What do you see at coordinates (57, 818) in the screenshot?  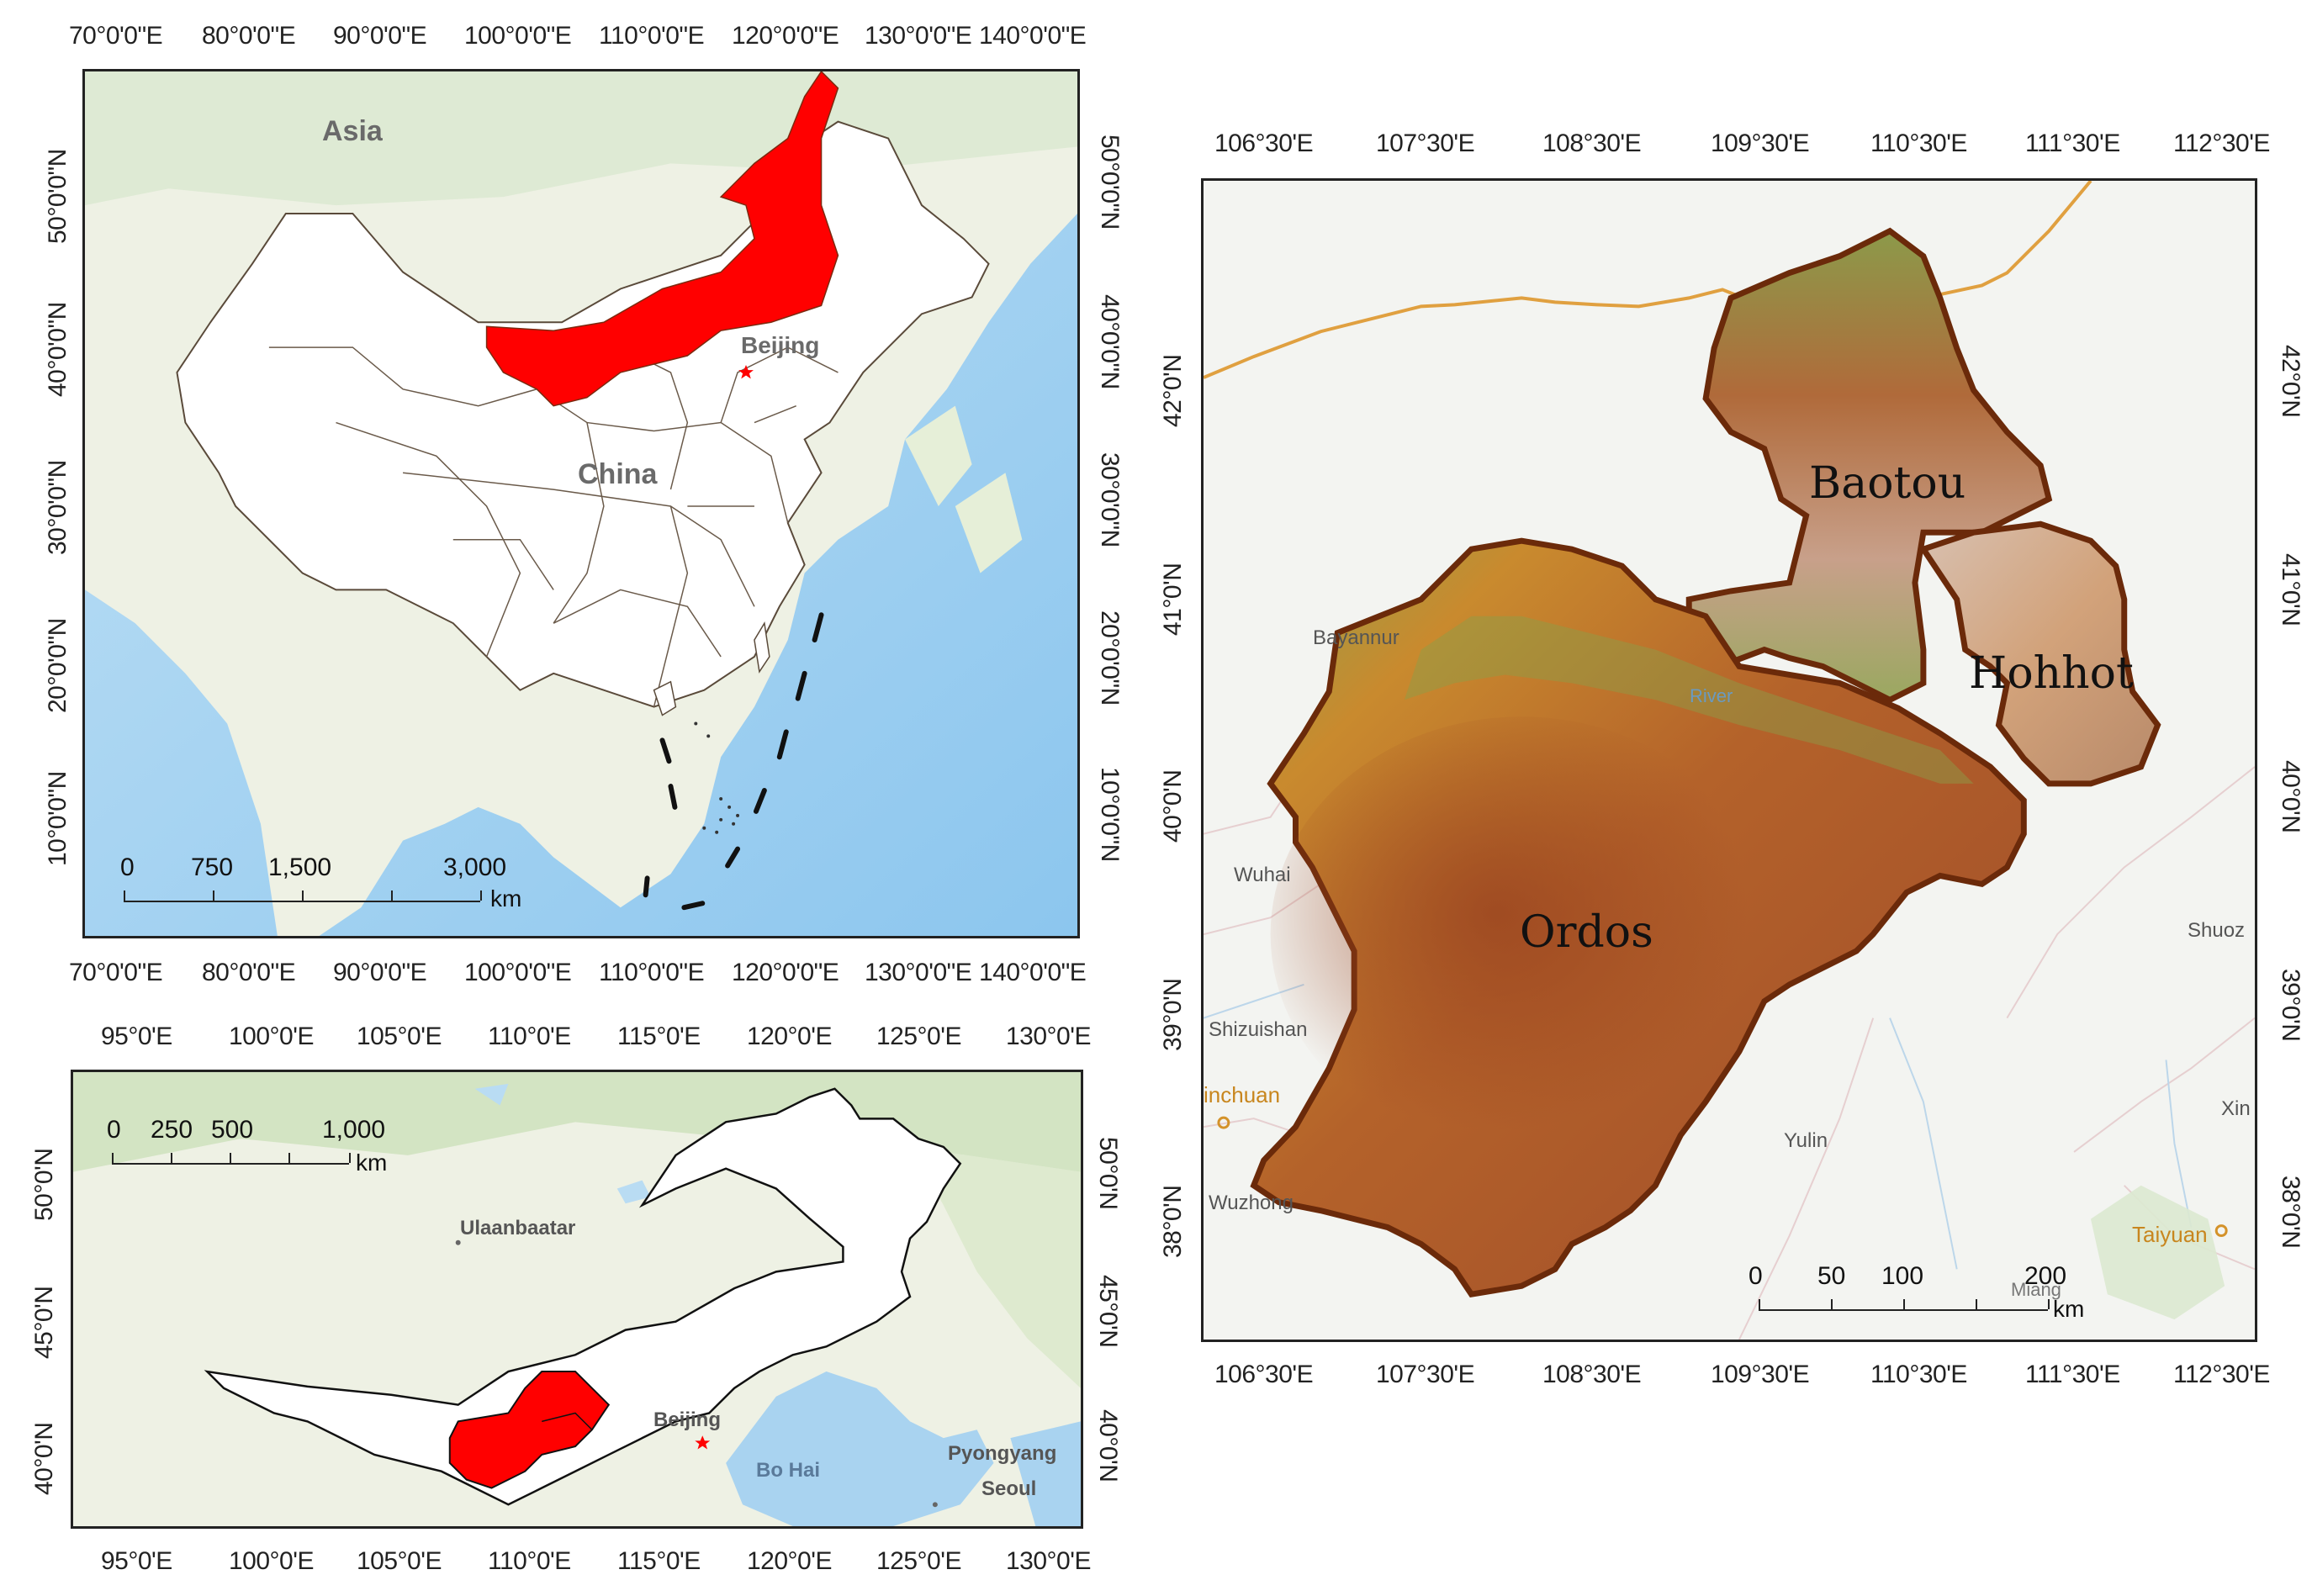 I see `china-y-tick-left: 10°0'0"N` at bounding box center [57, 818].